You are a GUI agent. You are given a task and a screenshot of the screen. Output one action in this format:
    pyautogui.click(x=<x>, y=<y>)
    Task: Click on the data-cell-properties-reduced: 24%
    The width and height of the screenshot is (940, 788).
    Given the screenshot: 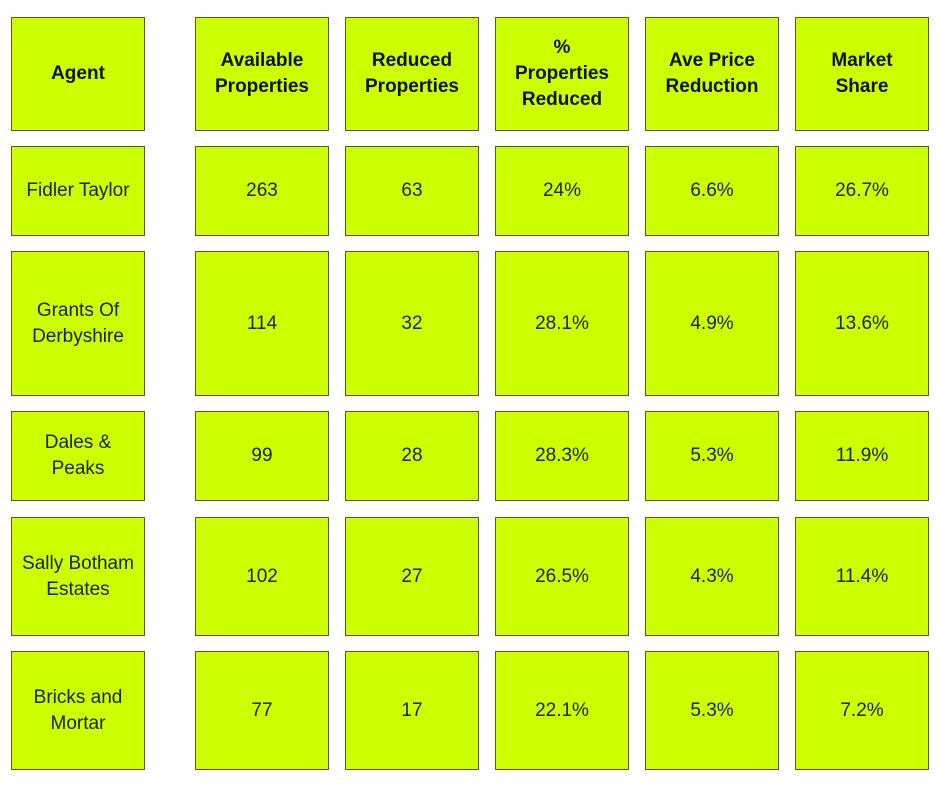 What is the action you would take?
    pyautogui.click(x=562, y=191)
    